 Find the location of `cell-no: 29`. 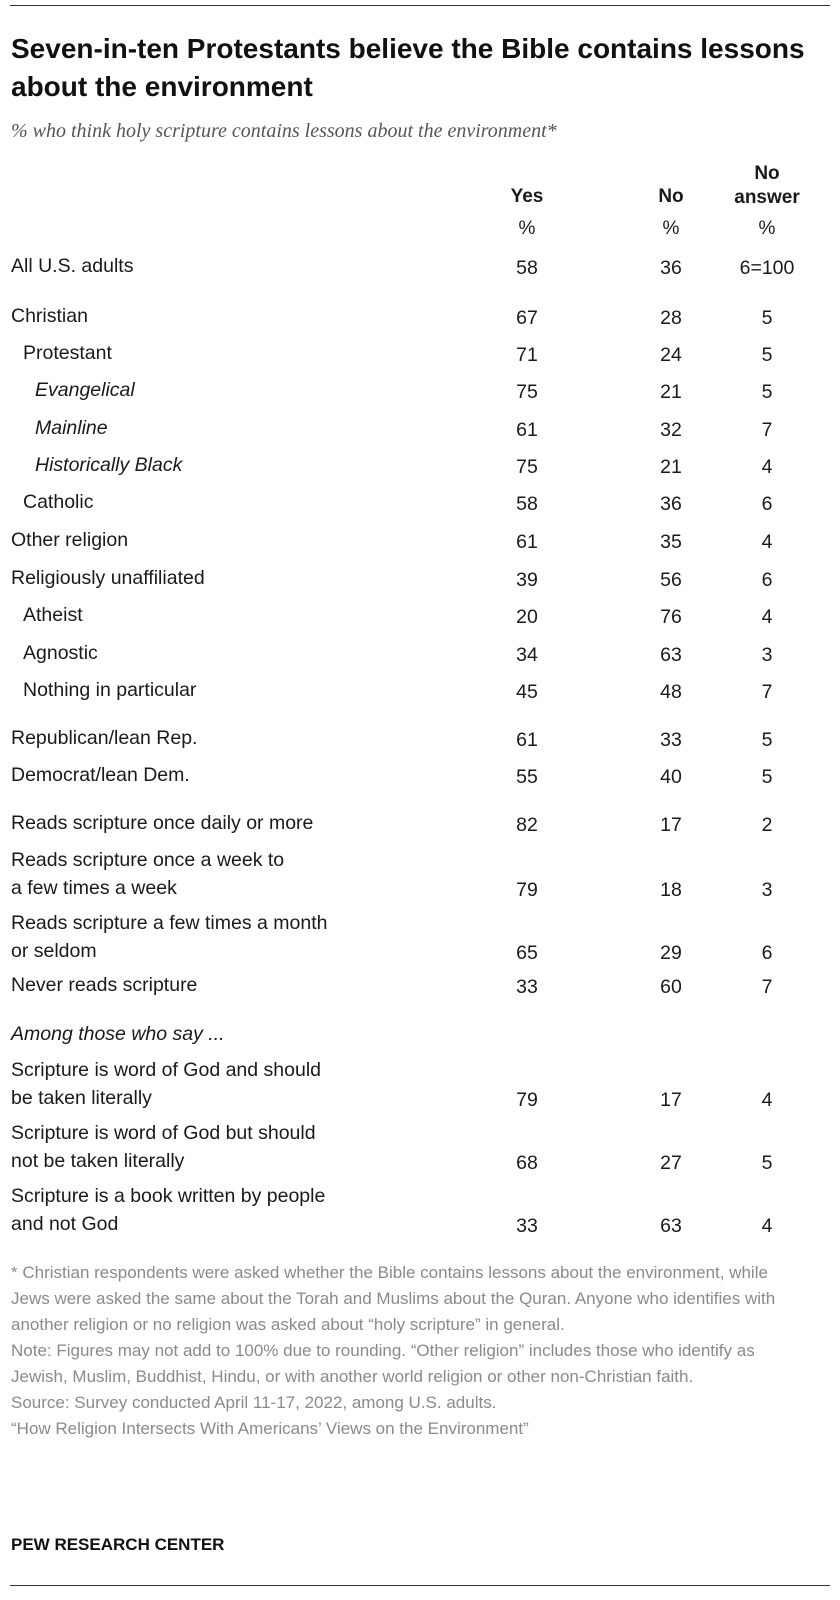

cell-no: 29 is located at coordinates (671, 953).